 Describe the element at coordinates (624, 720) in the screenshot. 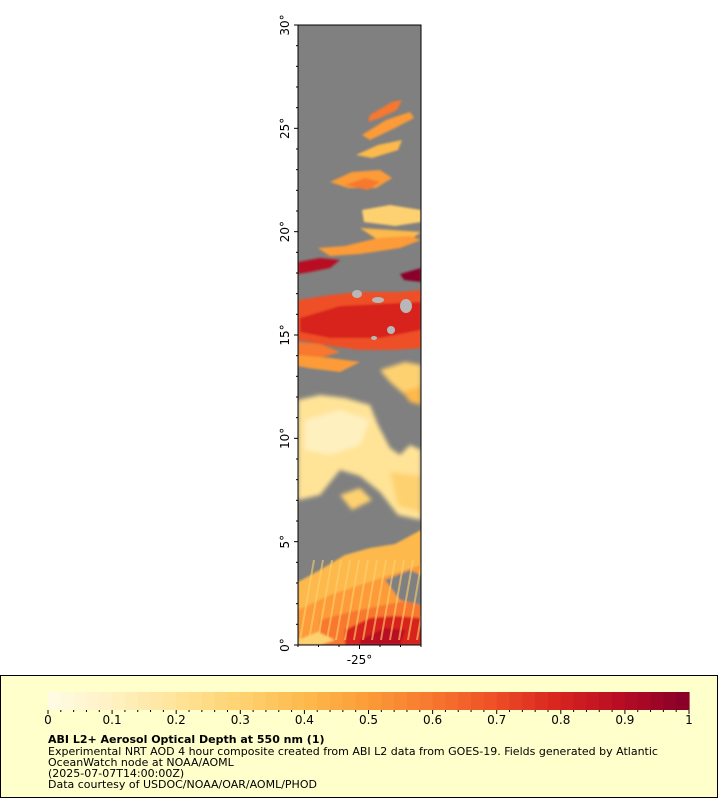

I see `colorbar-tick-label: 0.9` at that location.